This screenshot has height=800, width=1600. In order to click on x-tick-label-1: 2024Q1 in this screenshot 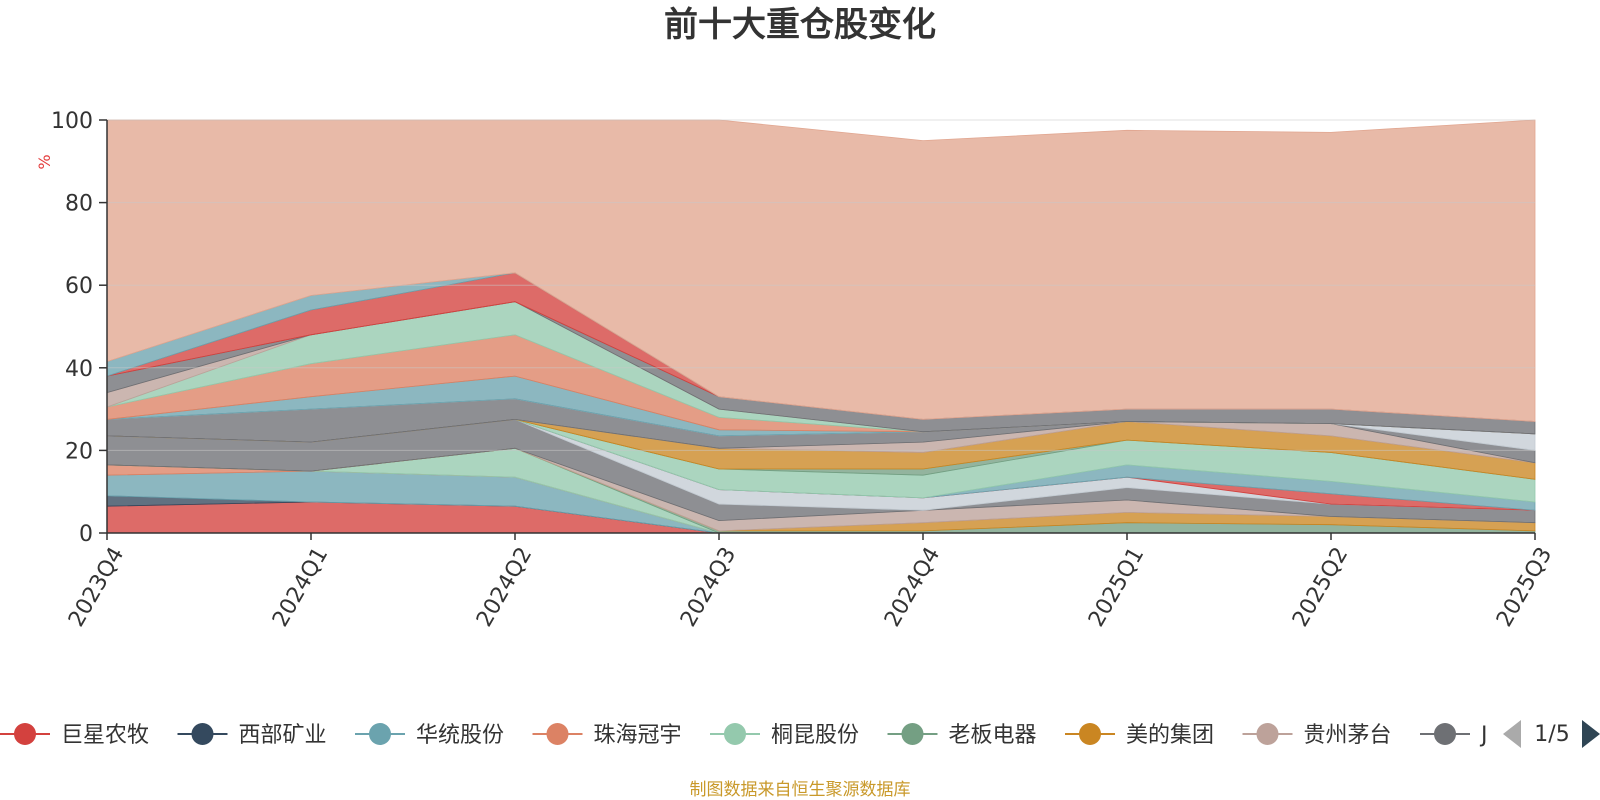, I will do `click(300, 587)`.